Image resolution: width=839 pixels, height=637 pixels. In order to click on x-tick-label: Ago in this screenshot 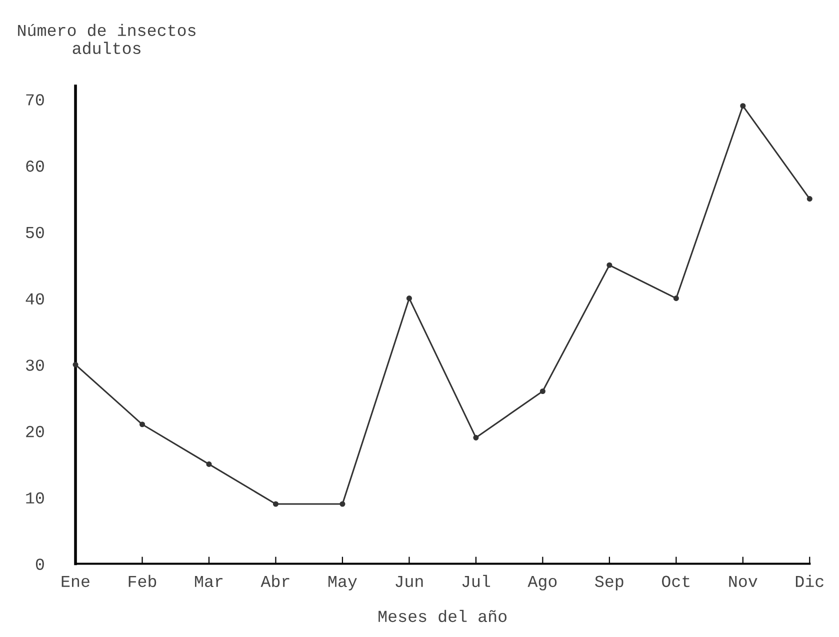, I will do `click(542, 583)`.